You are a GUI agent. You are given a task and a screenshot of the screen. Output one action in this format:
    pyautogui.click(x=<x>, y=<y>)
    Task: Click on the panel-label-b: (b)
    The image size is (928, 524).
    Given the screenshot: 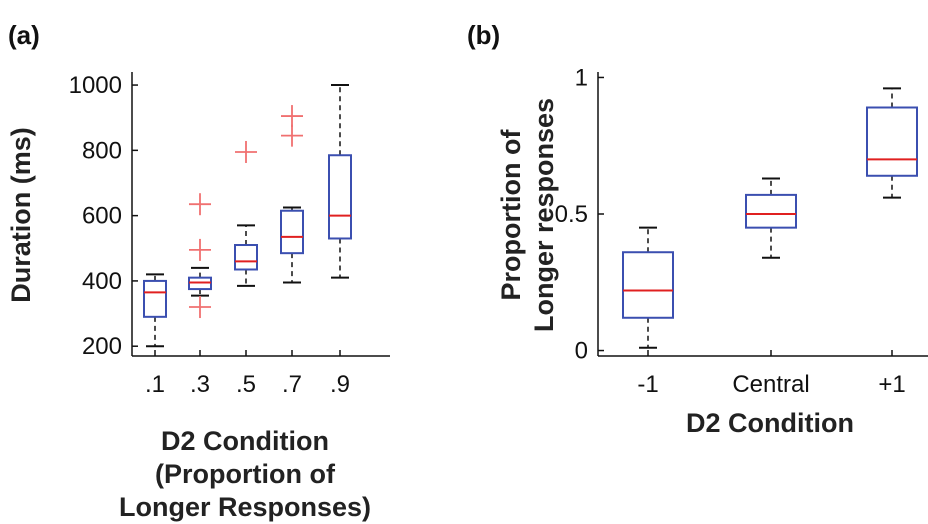 What is the action you would take?
    pyautogui.click(x=483, y=35)
    